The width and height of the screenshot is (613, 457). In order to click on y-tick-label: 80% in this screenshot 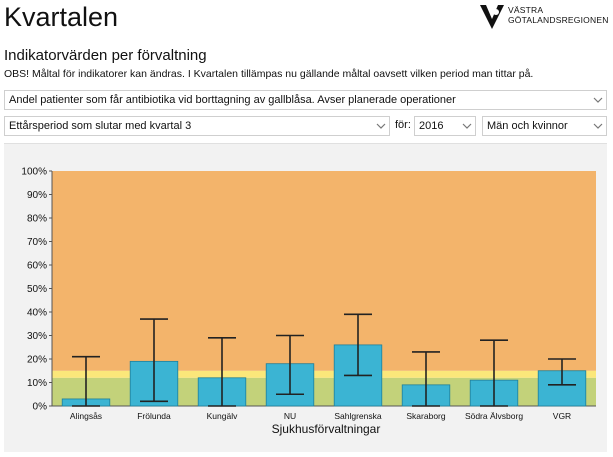, I will do `click(37, 219)`.